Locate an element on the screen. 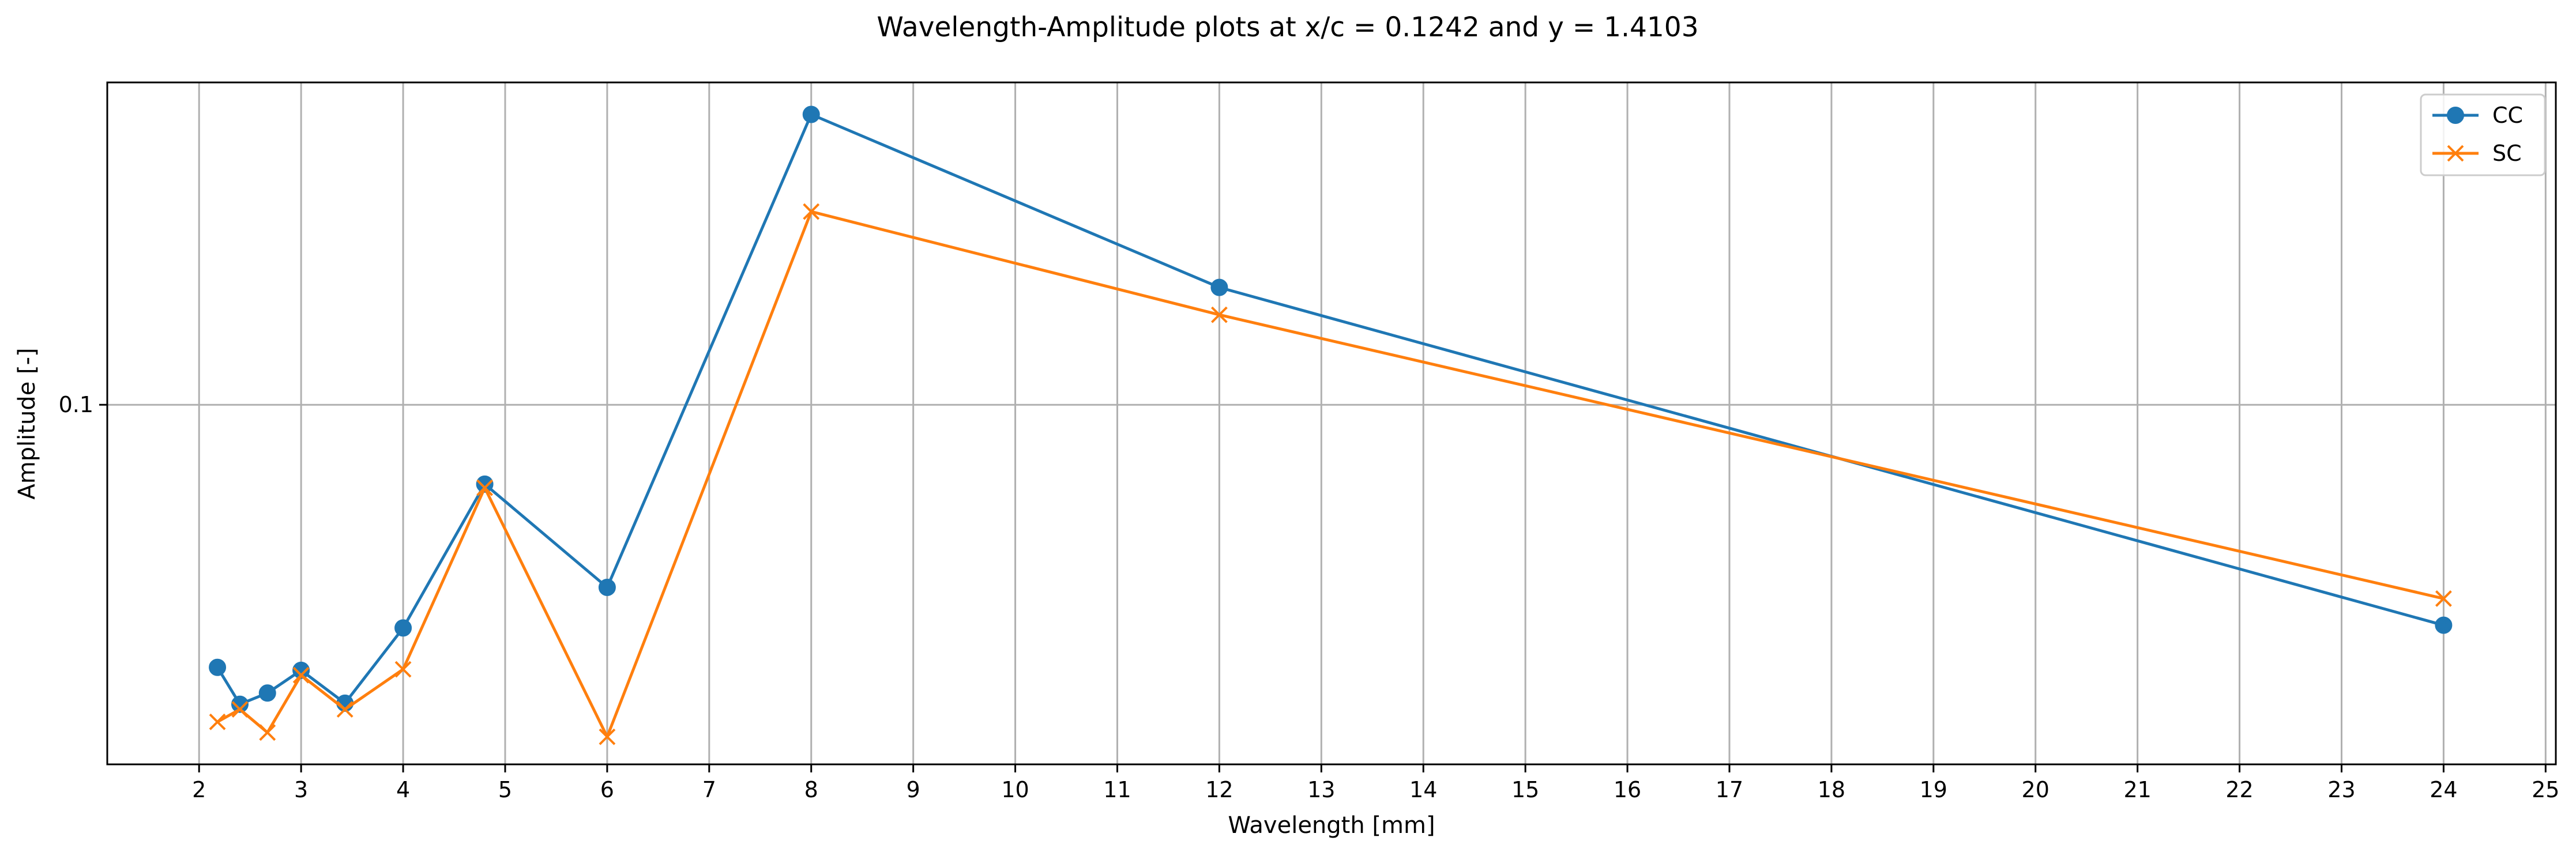  x-tick-label: 19 is located at coordinates (1933, 789).